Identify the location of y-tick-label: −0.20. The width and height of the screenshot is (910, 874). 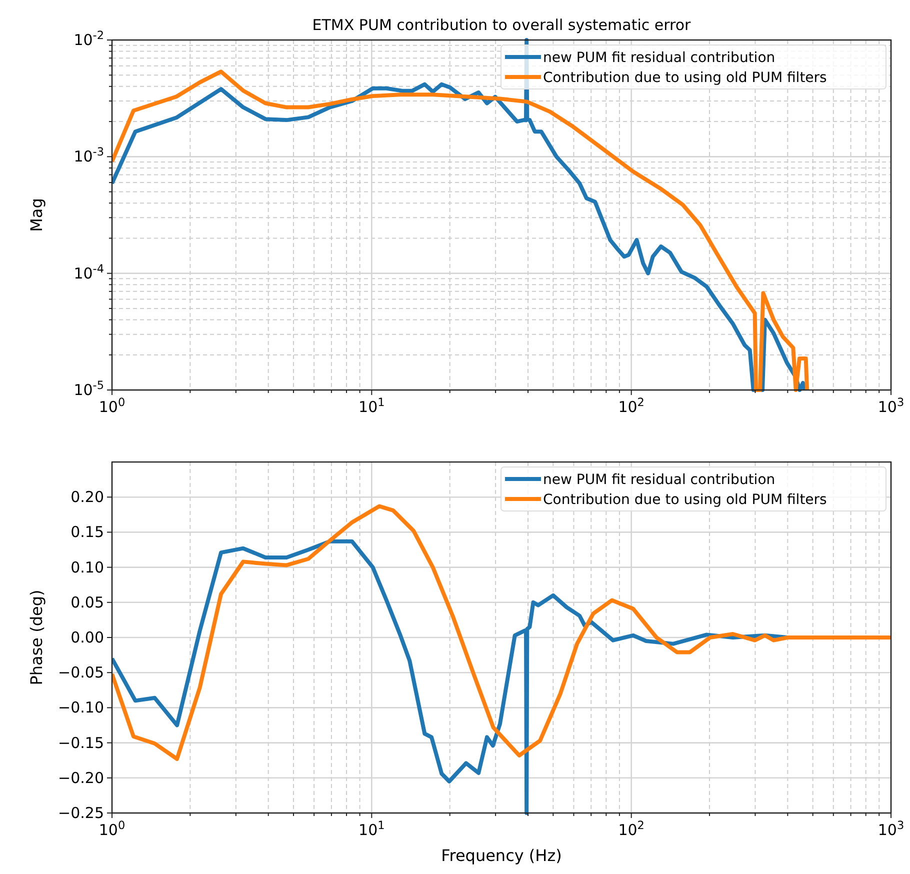
(81, 777).